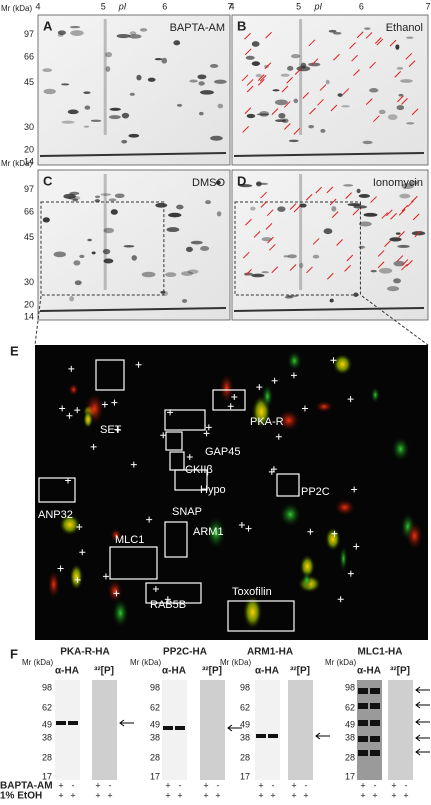  Describe the element at coordinates (213, 490) in the screenshot. I see `spot-label: Hypo` at that location.